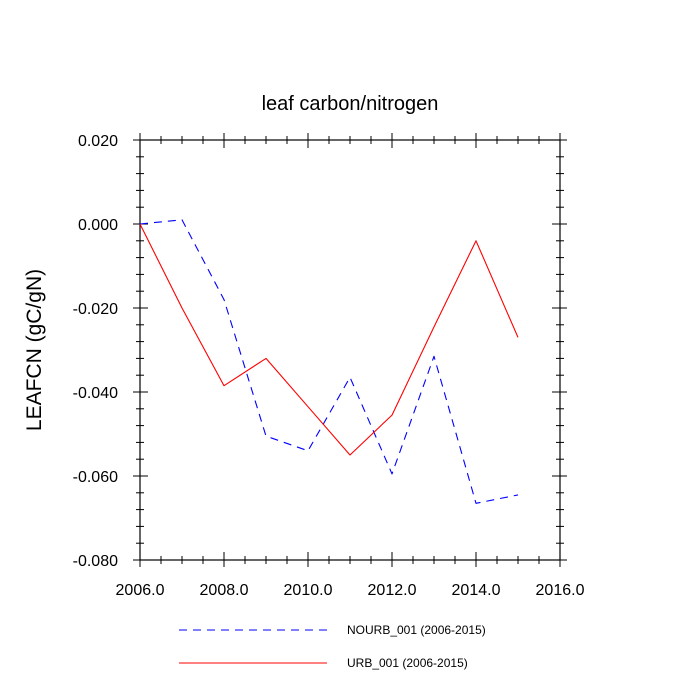  Describe the element at coordinates (95, 309) in the screenshot. I see `y-tick-label: -0.020` at that location.